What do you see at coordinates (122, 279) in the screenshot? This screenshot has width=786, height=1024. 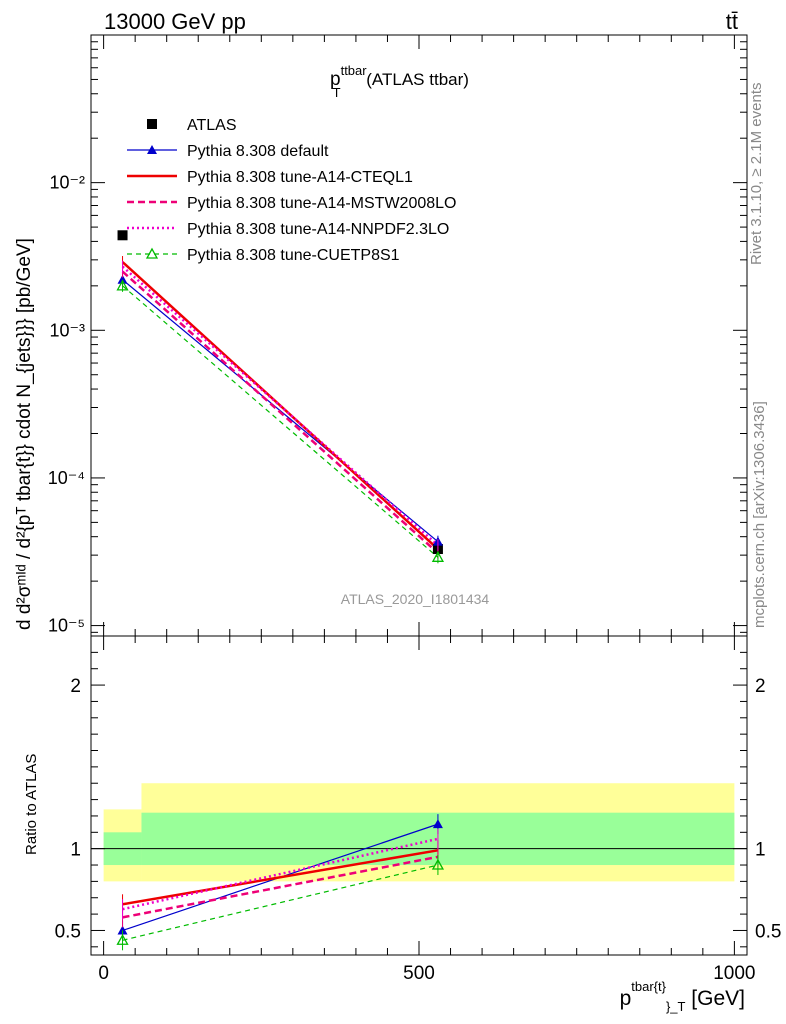 I see `data-point-default` at bounding box center [122, 279].